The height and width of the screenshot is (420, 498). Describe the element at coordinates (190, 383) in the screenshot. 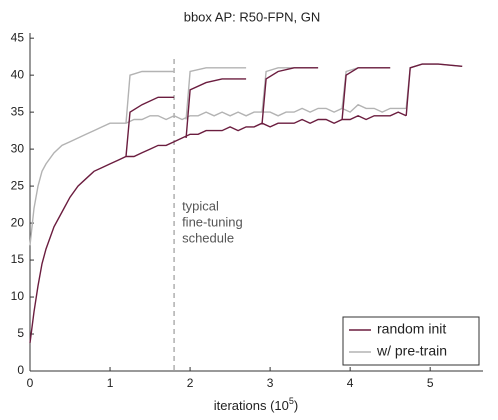

I see `x-tick-label: 2` at that location.